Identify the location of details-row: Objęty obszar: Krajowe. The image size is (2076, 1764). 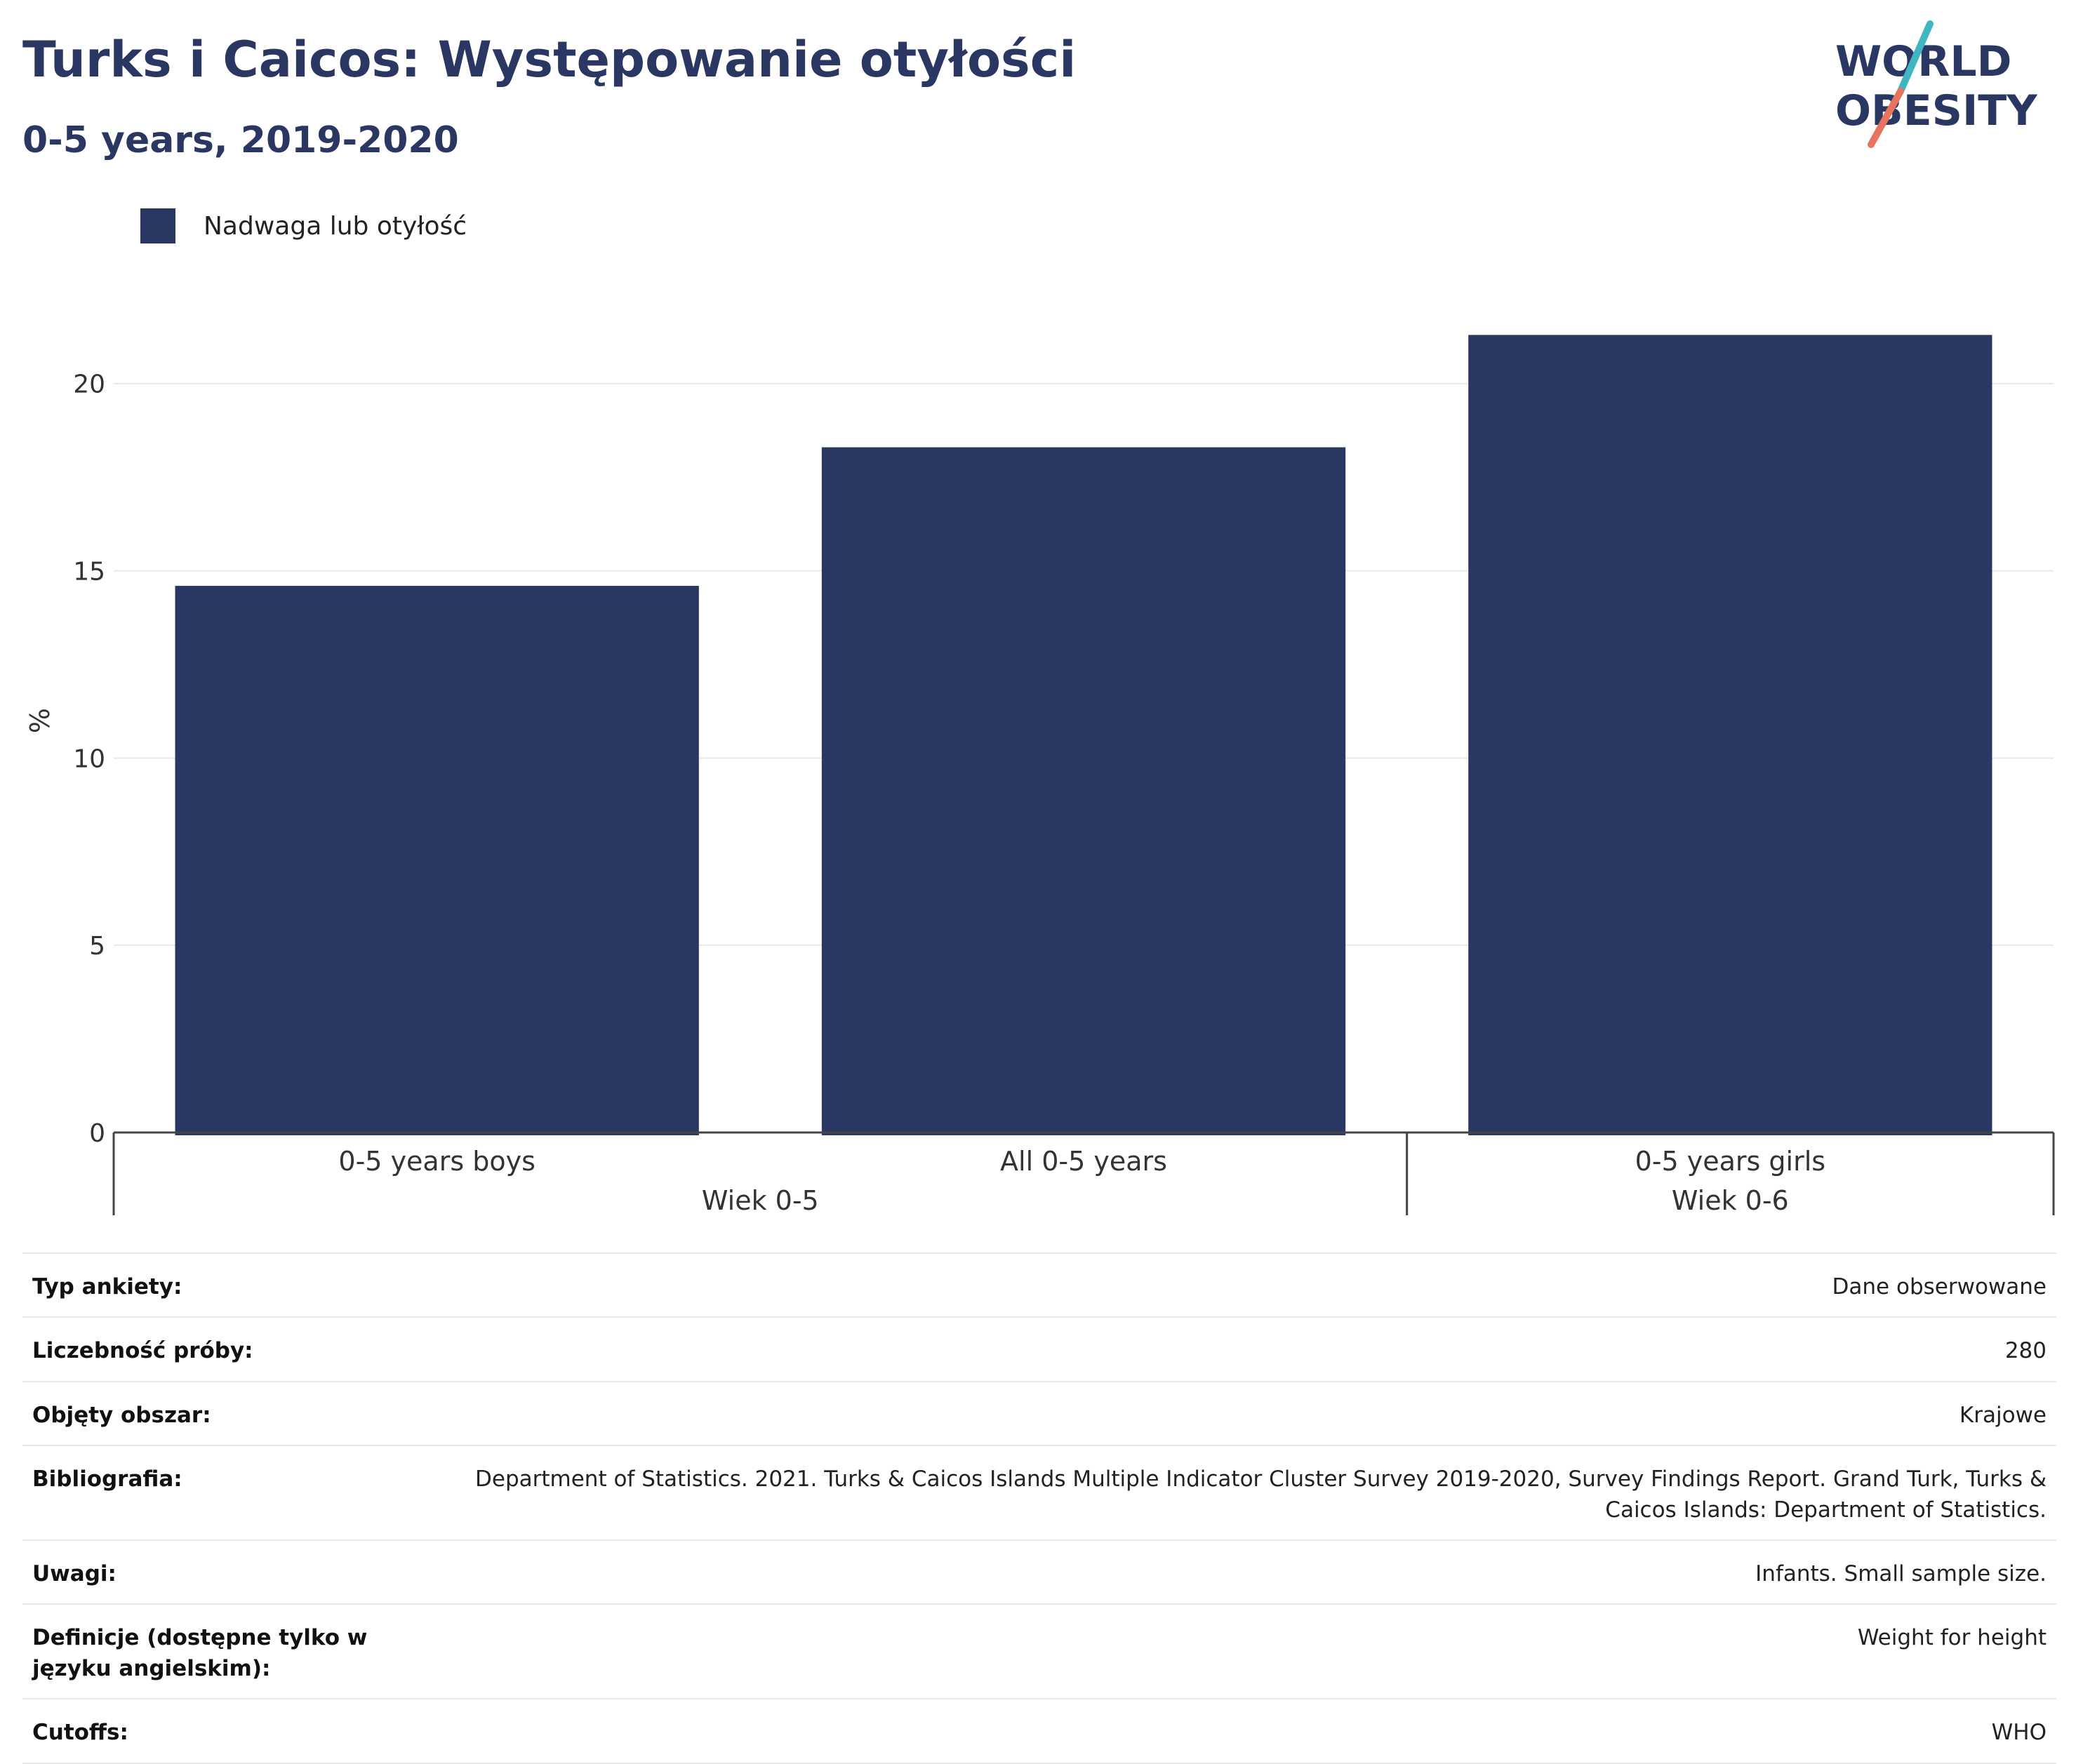
(1039, 1413).